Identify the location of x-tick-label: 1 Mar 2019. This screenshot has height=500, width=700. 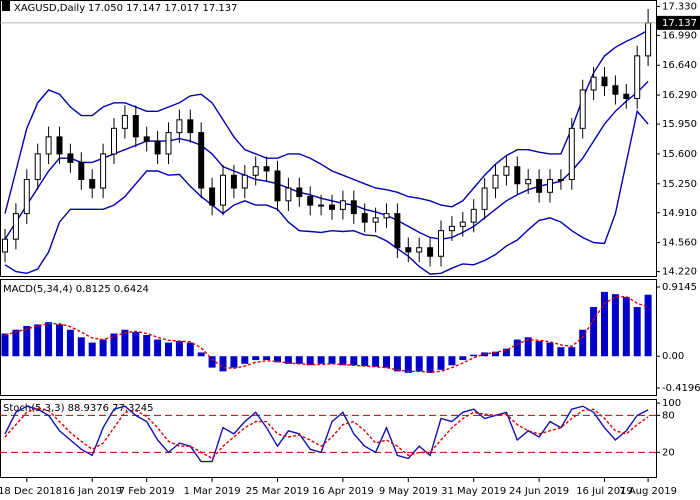
(212, 491).